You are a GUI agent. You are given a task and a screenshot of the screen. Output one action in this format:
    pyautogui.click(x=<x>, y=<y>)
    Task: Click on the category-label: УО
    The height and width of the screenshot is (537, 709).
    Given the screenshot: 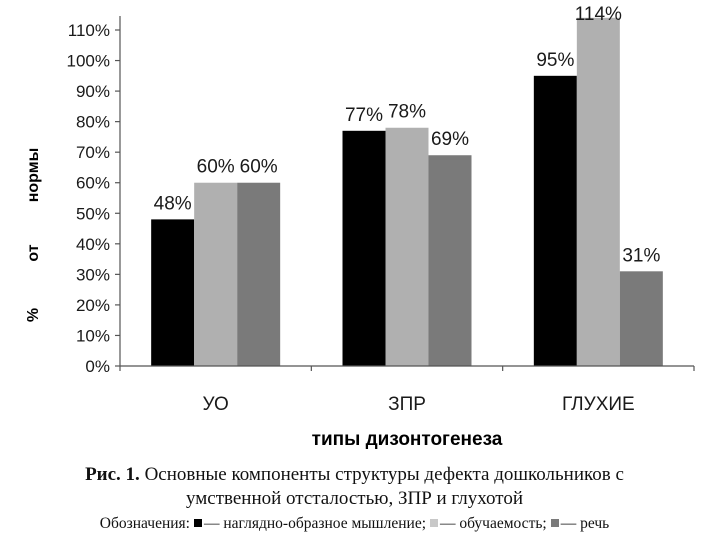 What is the action you would take?
    pyautogui.click(x=216, y=404)
    